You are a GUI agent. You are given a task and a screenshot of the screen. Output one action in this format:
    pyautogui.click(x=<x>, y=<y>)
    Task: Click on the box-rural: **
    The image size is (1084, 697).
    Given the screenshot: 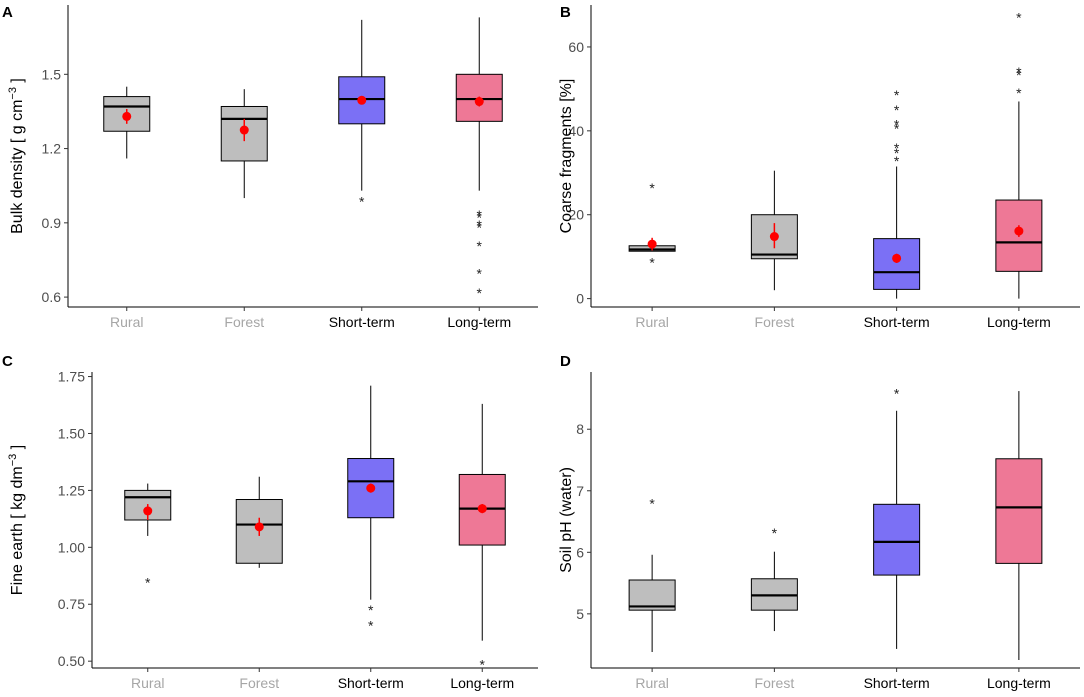 What is the action you would take?
    pyautogui.click(x=652, y=225)
    